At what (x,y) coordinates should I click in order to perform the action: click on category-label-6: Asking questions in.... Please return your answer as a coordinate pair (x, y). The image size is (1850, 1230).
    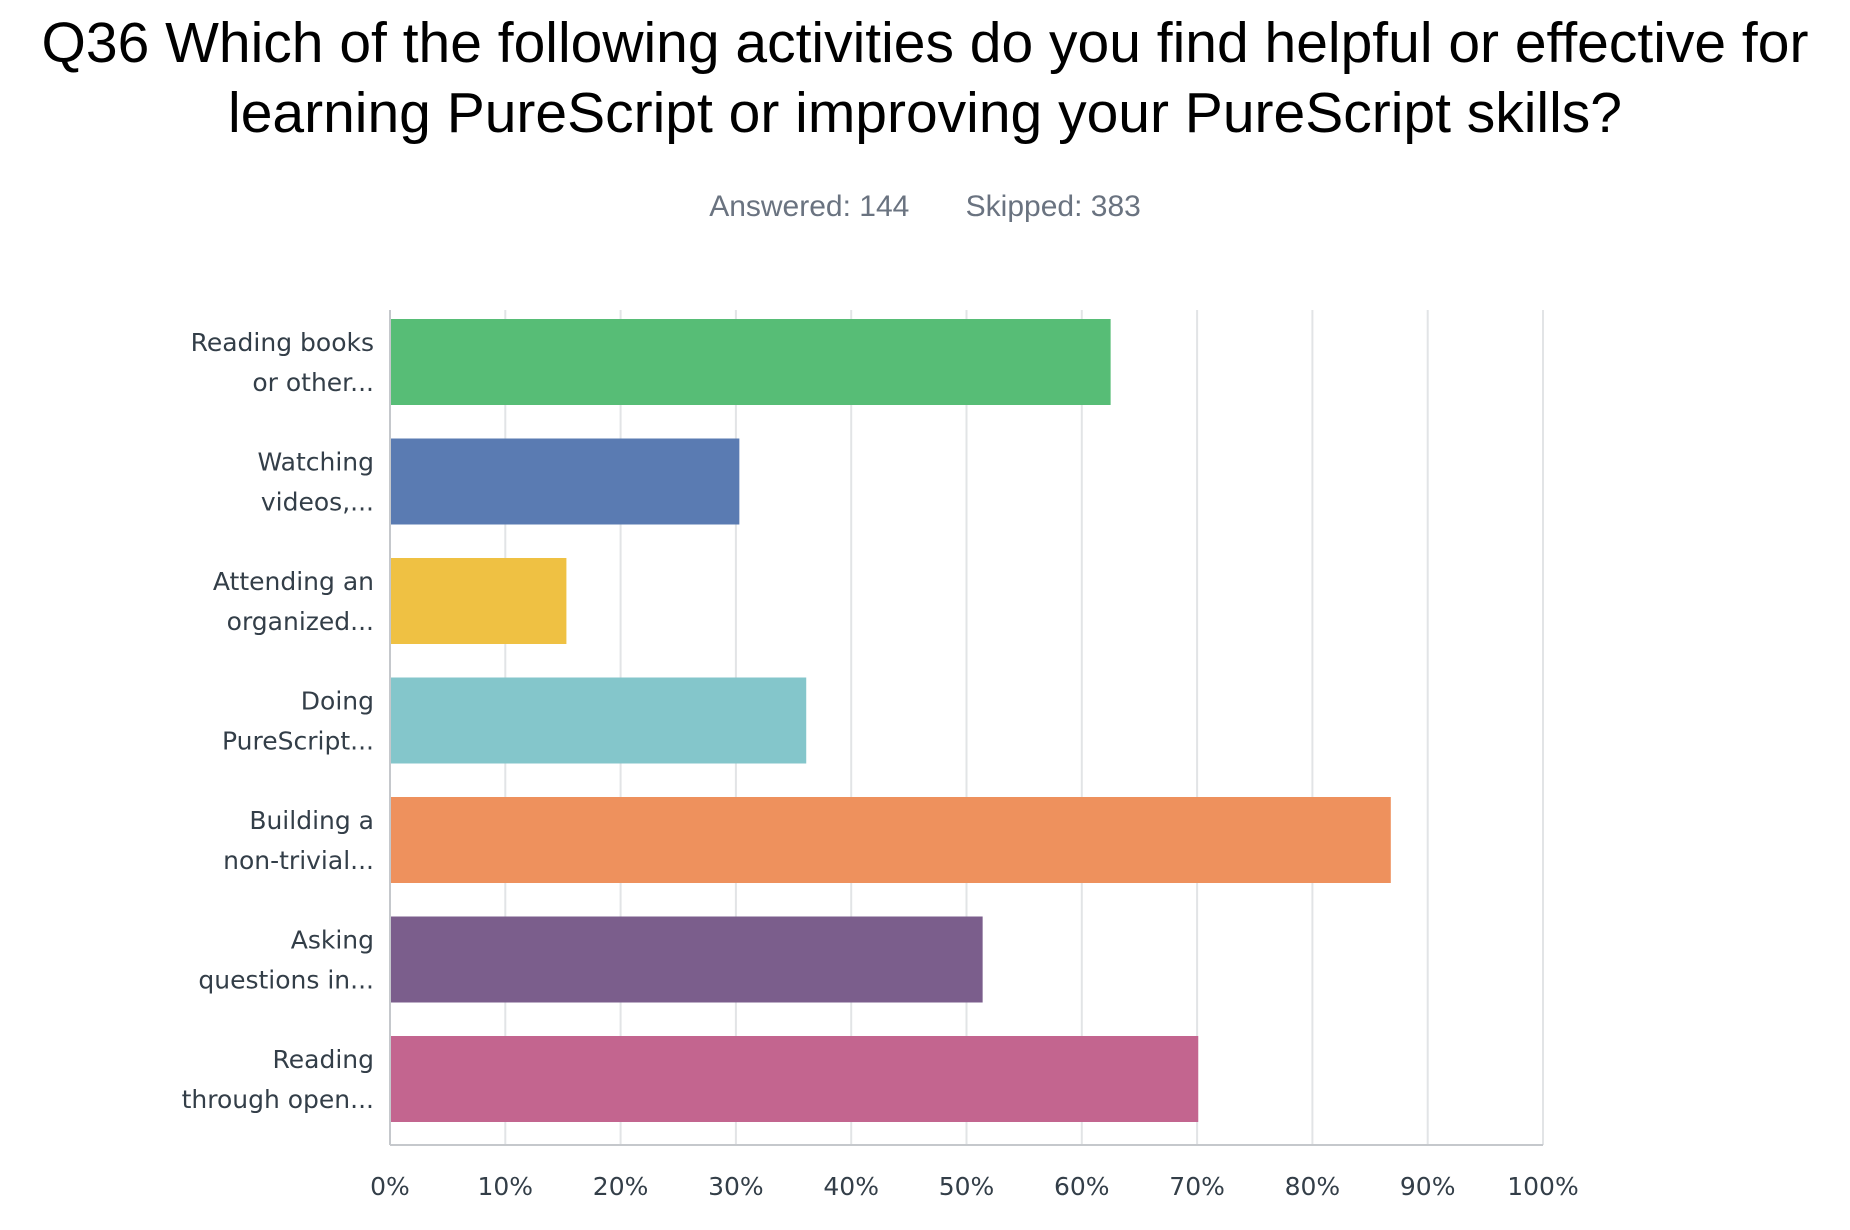
    Looking at the image, I should click on (286, 960).